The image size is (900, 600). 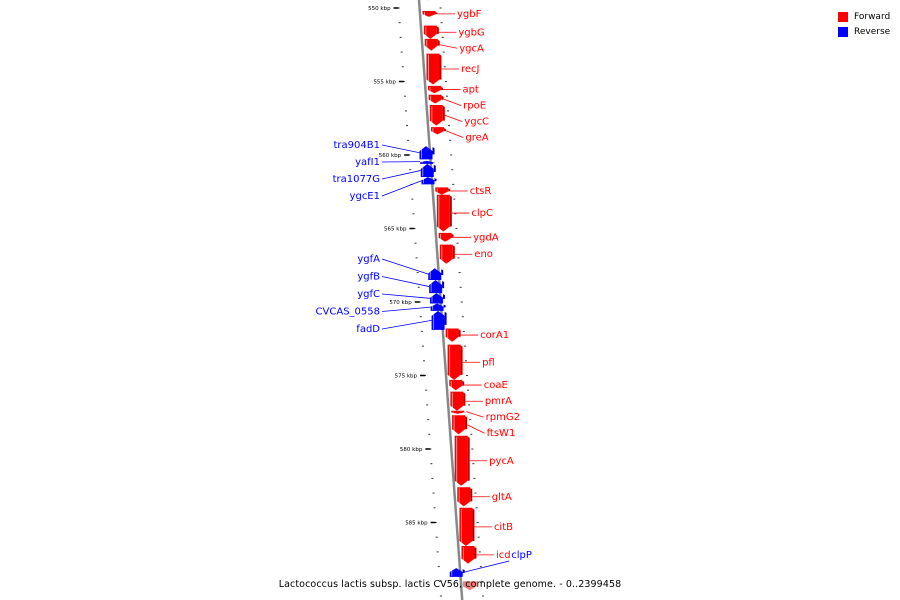 What do you see at coordinates (451, 295) in the screenshot?
I see `extra-features` at bounding box center [451, 295].